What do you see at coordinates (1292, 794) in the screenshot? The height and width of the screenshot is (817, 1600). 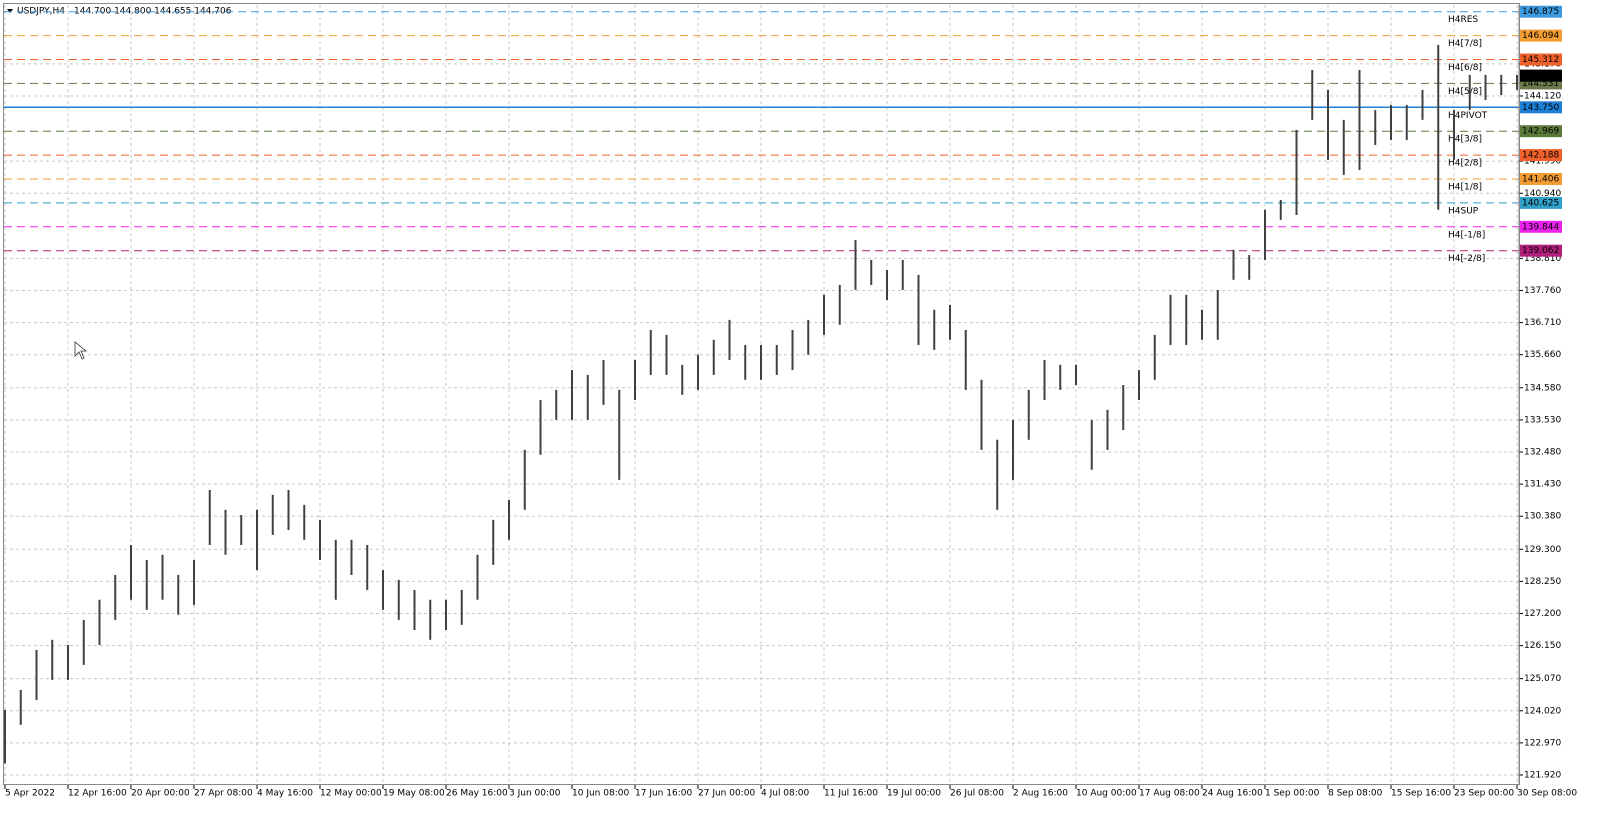 I see `x-tick-label: 1 Sep 00:00` at bounding box center [1292, 794].